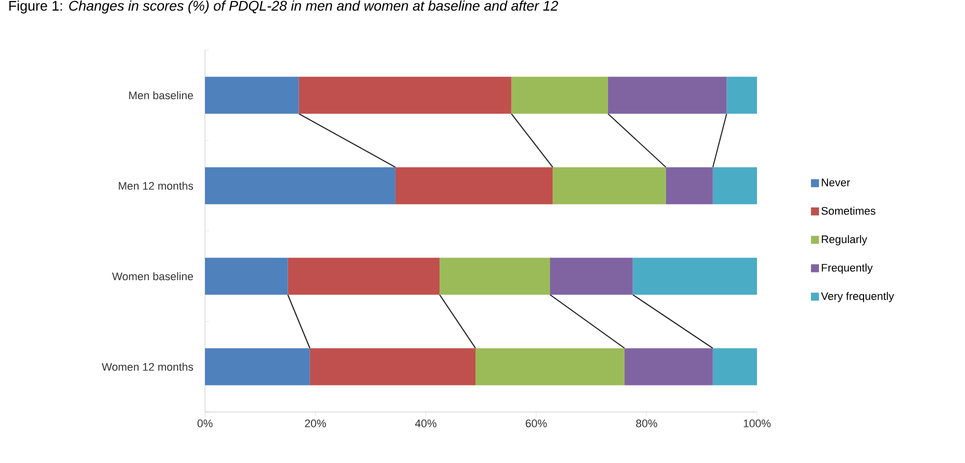  I want to click on legend-label: Very frequently, so click(857, 297).